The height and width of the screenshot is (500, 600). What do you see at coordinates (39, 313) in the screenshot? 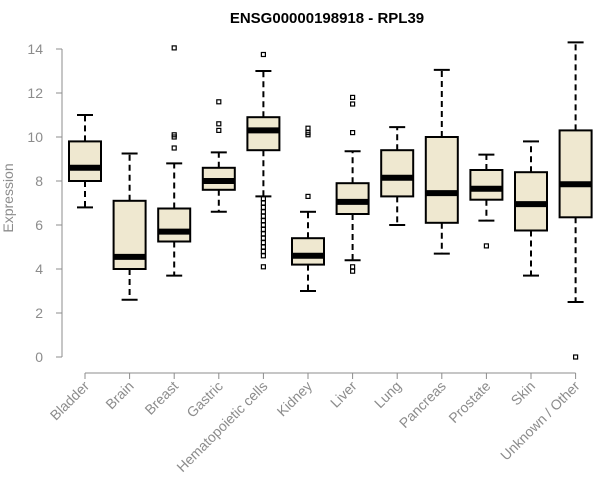
I see `y-tick-label-1: 2` at bounding box center [39, 313].